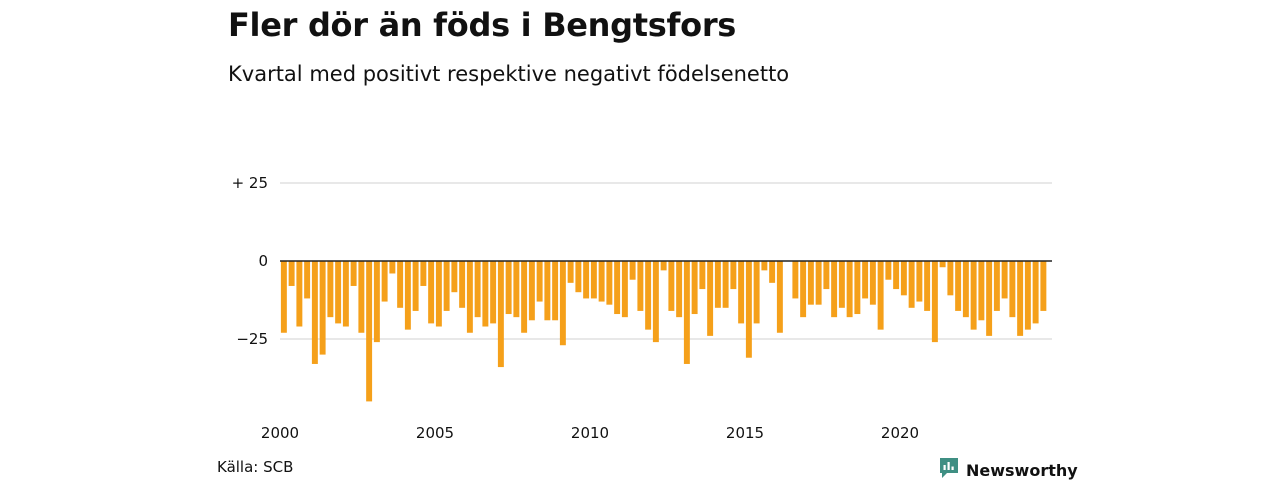 Image resolution: width=1280 pixels, height=484 pixels. I want to click on y-tick-label: + 25, so click(250, 183).